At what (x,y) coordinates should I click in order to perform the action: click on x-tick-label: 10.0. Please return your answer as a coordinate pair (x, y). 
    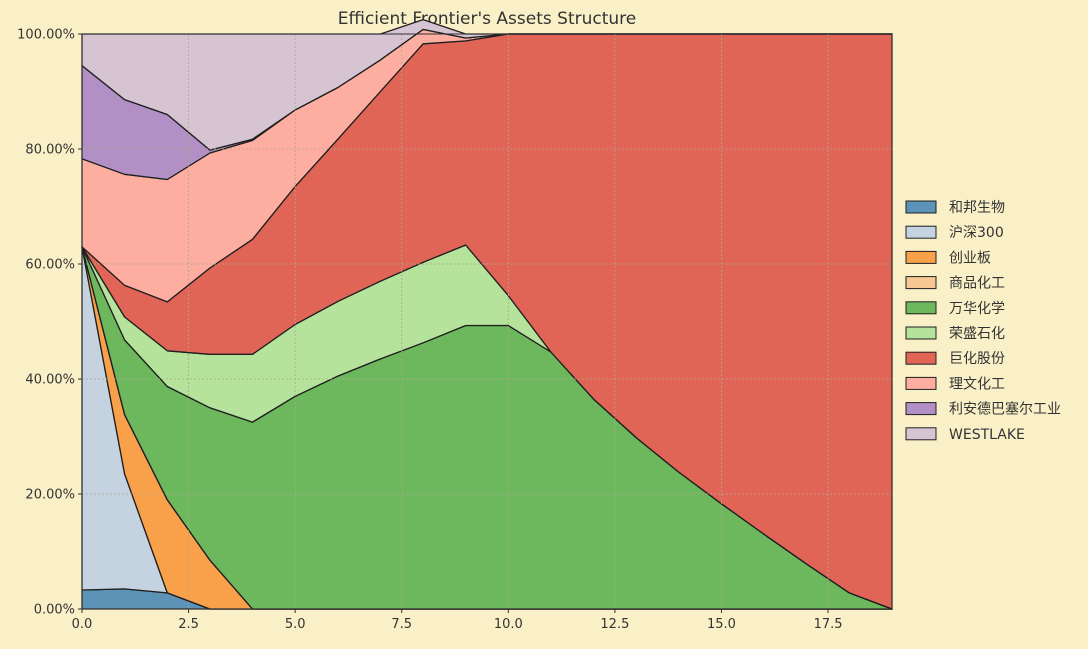
    Looking at the image, I should click on (508, 624).